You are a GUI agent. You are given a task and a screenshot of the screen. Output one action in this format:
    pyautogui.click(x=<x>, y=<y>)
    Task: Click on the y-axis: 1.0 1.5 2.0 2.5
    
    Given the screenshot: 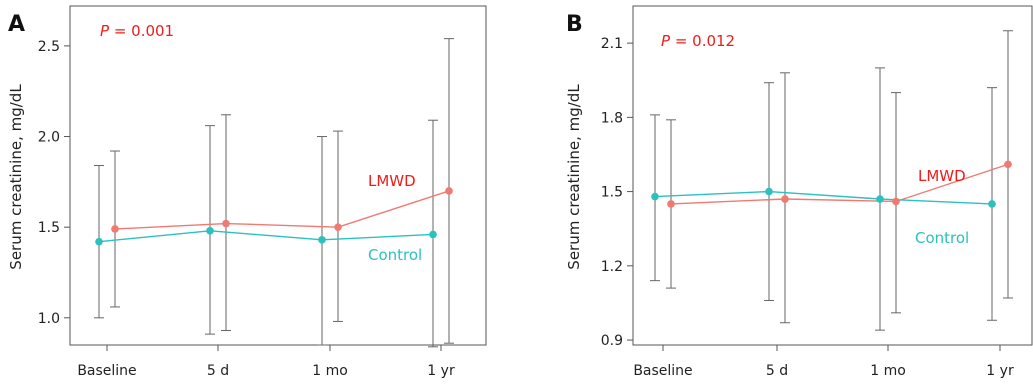 What is the action you would take?
    pyautogui.click(x=54, y=183)
    